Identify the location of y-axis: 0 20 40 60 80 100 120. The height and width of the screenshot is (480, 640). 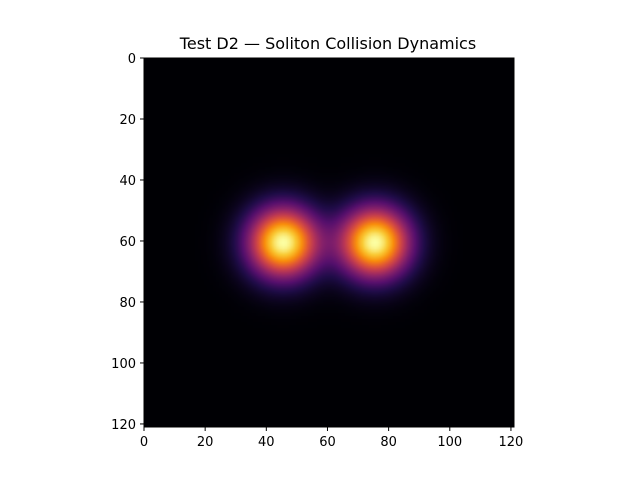
(127, 242).